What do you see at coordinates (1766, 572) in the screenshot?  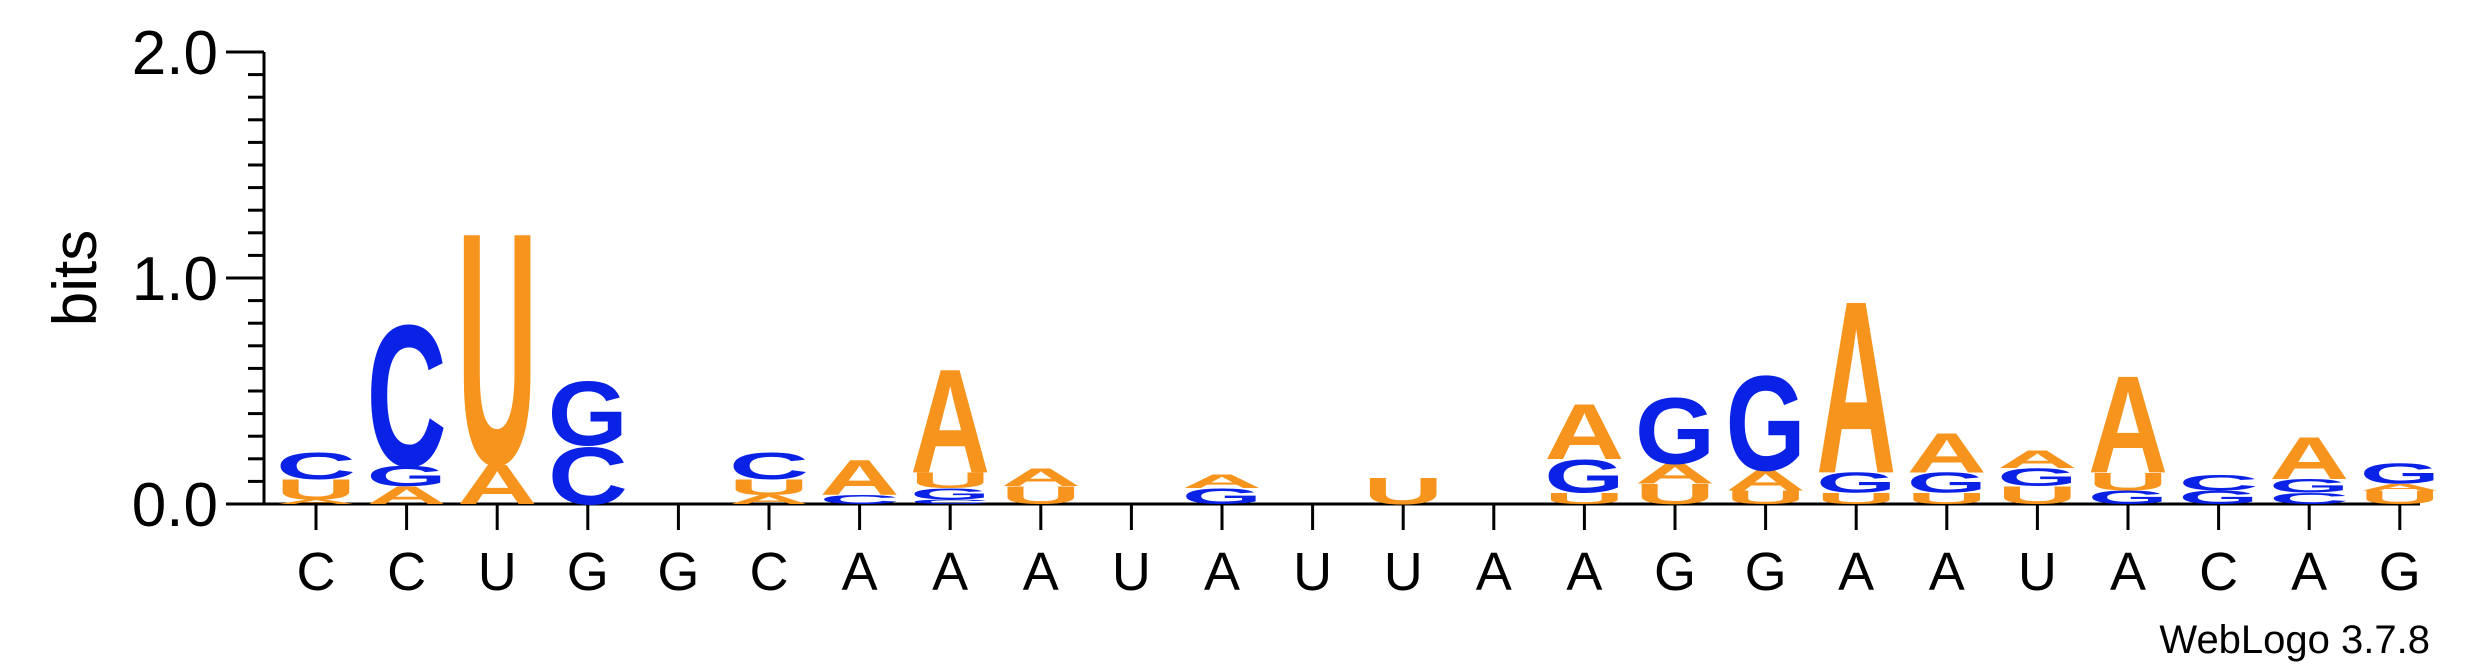 I see `x-tick-label: G` at bounding box center [1766, 572].